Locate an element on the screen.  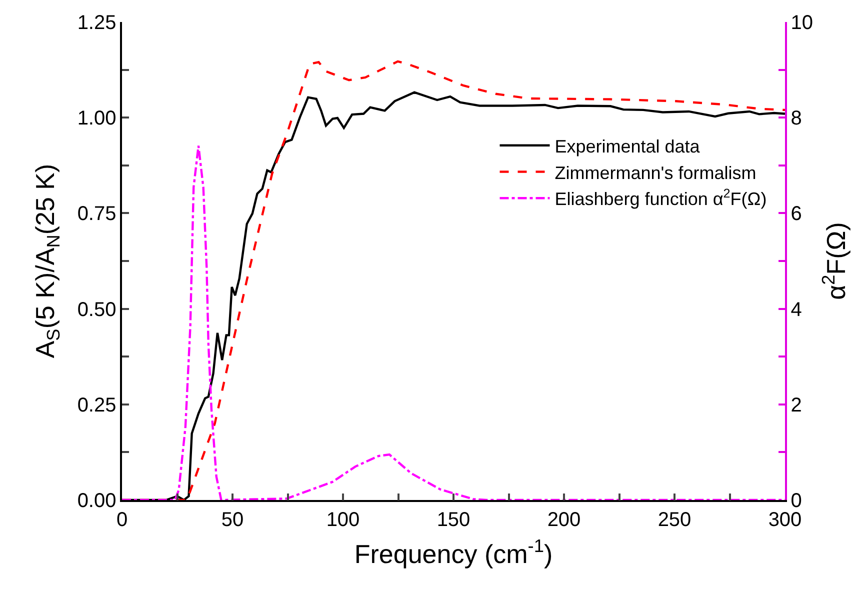
y2-tick-label: 6 is located at coordinates (796, 214).